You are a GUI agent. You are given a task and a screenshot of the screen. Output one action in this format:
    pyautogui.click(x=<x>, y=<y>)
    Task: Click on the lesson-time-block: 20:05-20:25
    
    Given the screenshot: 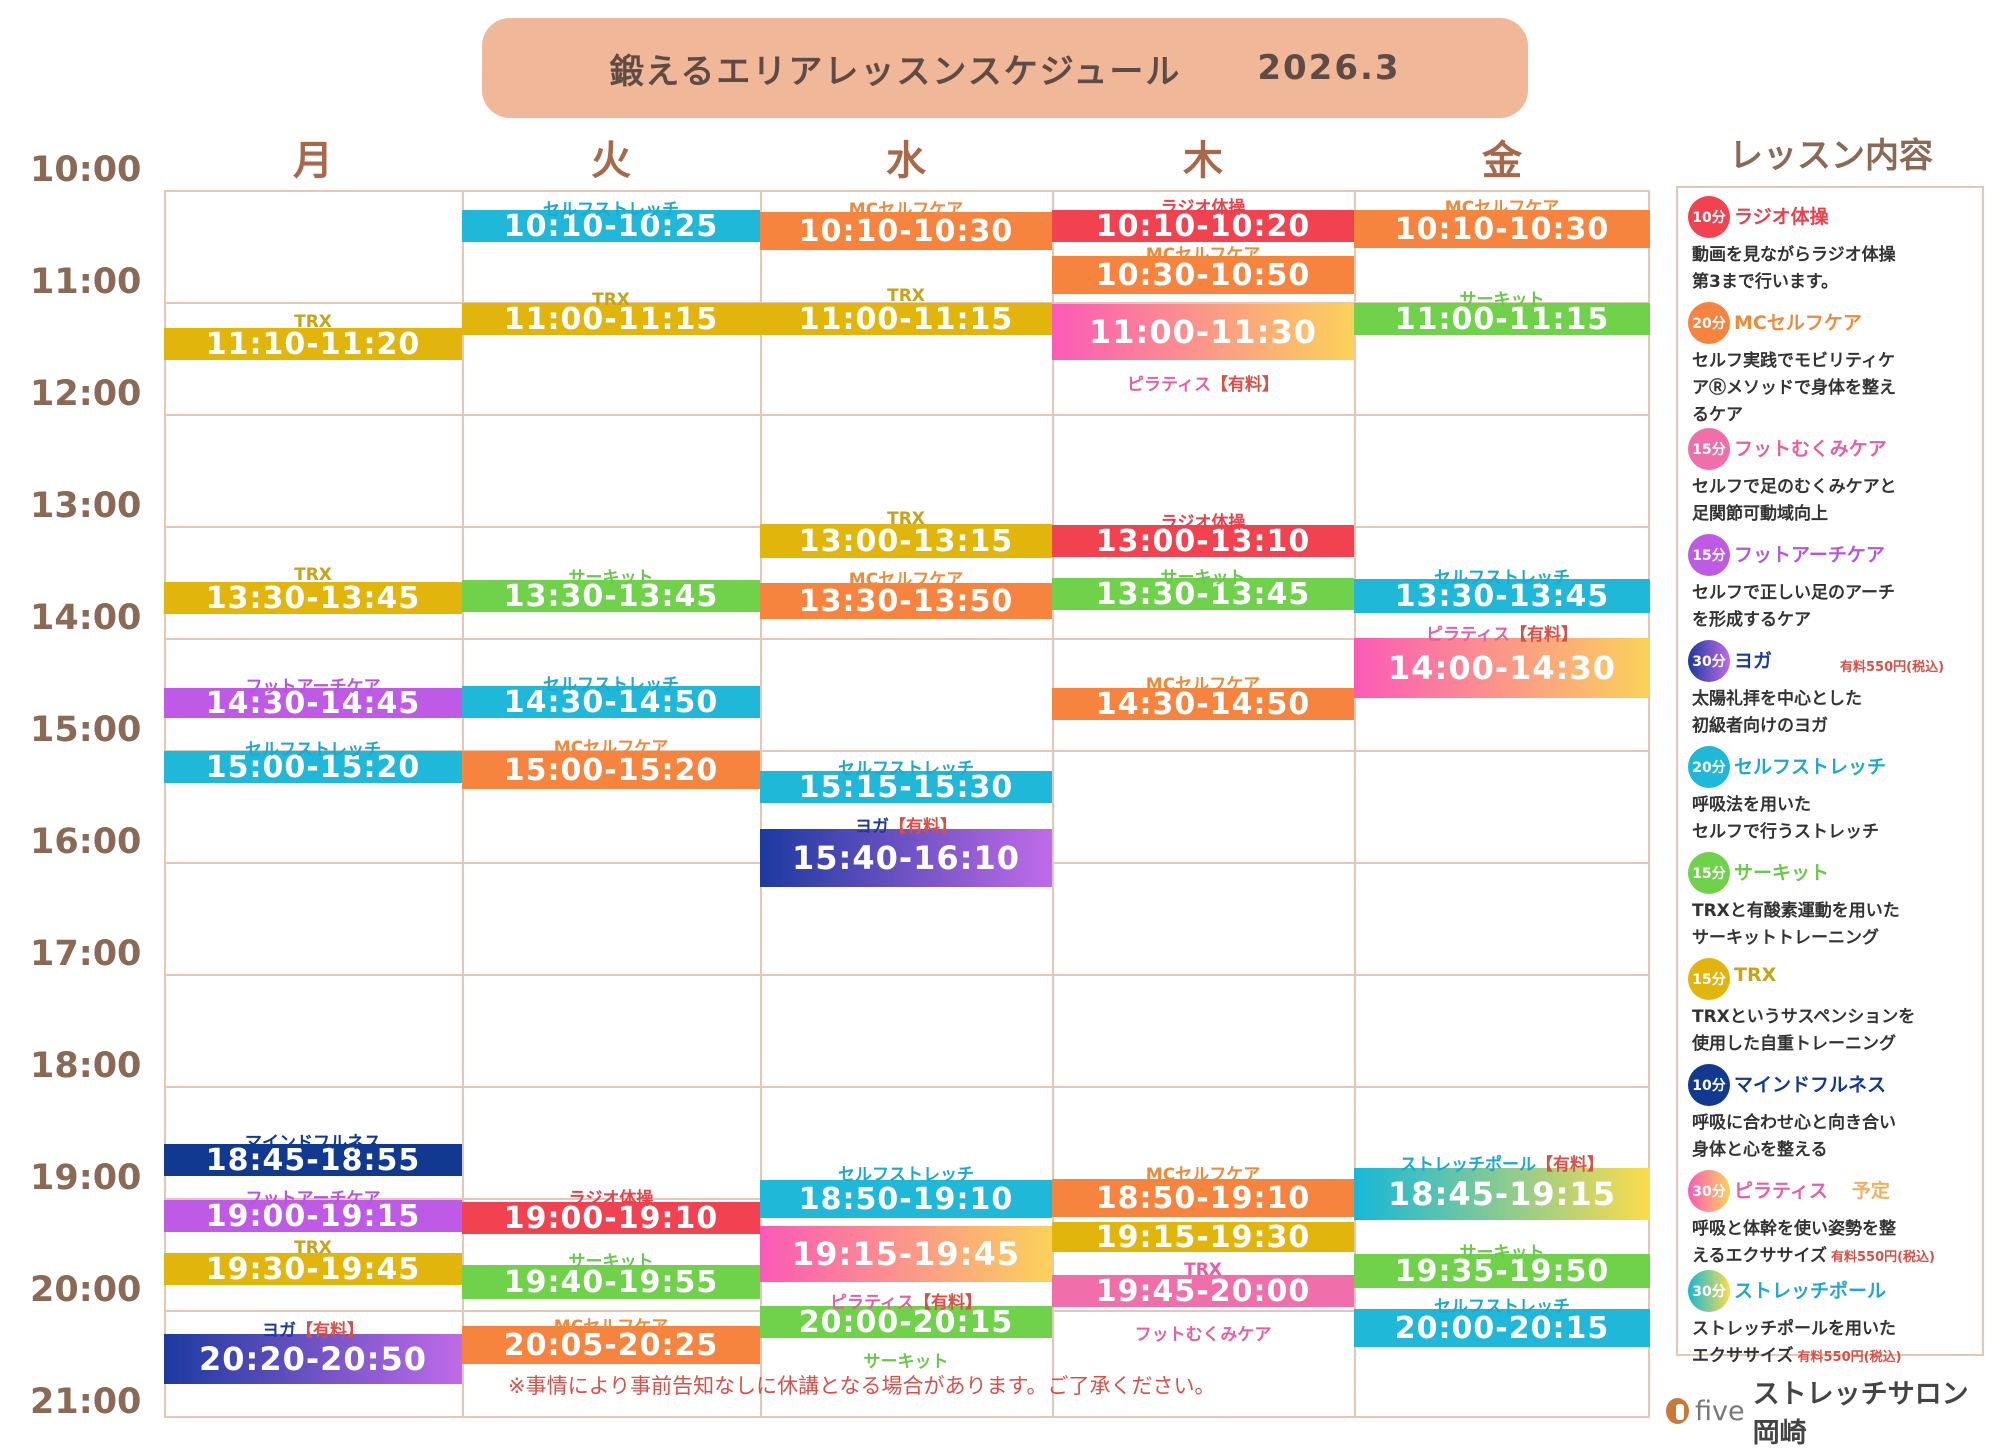 What is the action you would take?
    pyautogui.click(x=611, y=1345)
    